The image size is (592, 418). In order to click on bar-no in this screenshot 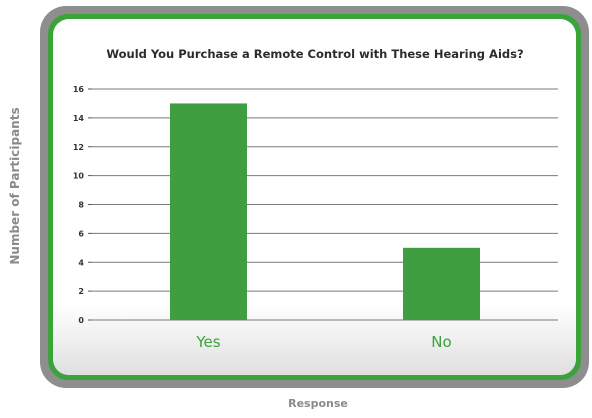, I will do `click(441, 283)`.